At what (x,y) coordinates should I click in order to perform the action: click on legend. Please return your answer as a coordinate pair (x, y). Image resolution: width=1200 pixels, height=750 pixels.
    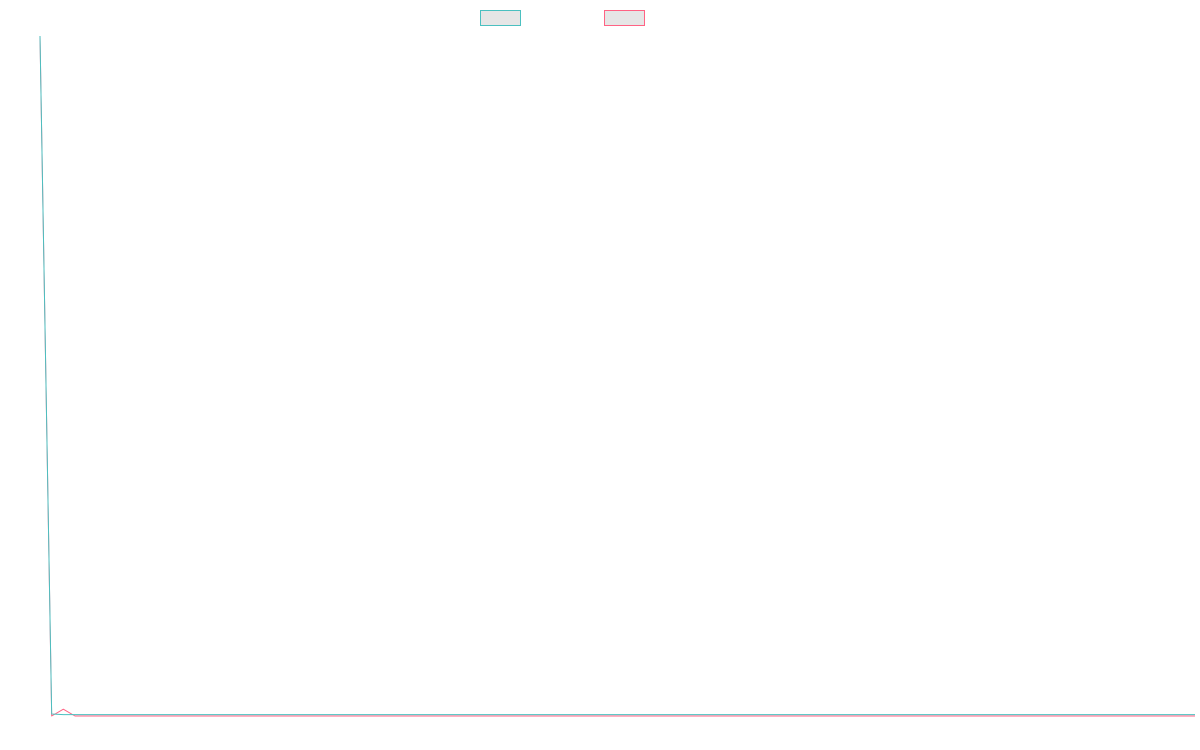
    Looking at the image, I should click on (562, 18).